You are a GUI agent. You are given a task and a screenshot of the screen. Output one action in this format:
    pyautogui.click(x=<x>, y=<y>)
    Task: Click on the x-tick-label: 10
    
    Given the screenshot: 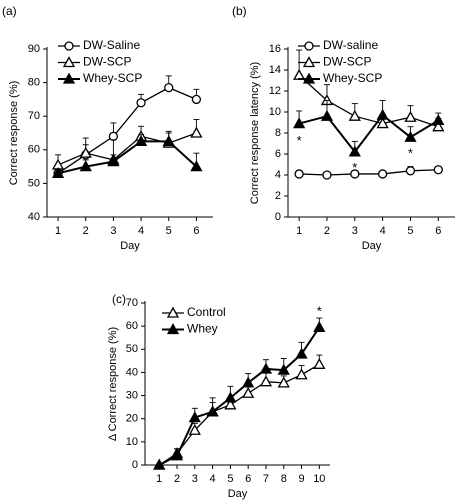 What is the action you would take?
    pyautogui.click(x=319, y=479)
    